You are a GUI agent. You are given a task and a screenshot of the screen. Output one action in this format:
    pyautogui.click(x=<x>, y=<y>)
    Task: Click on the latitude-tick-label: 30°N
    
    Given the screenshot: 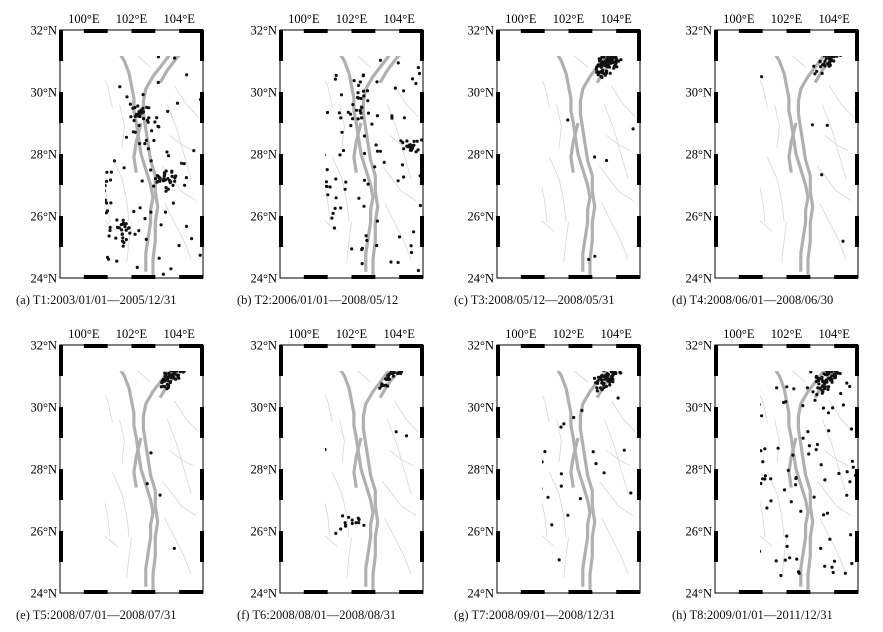 What is the action you would take?
    pyautogui.click(x=263, y=93)
    